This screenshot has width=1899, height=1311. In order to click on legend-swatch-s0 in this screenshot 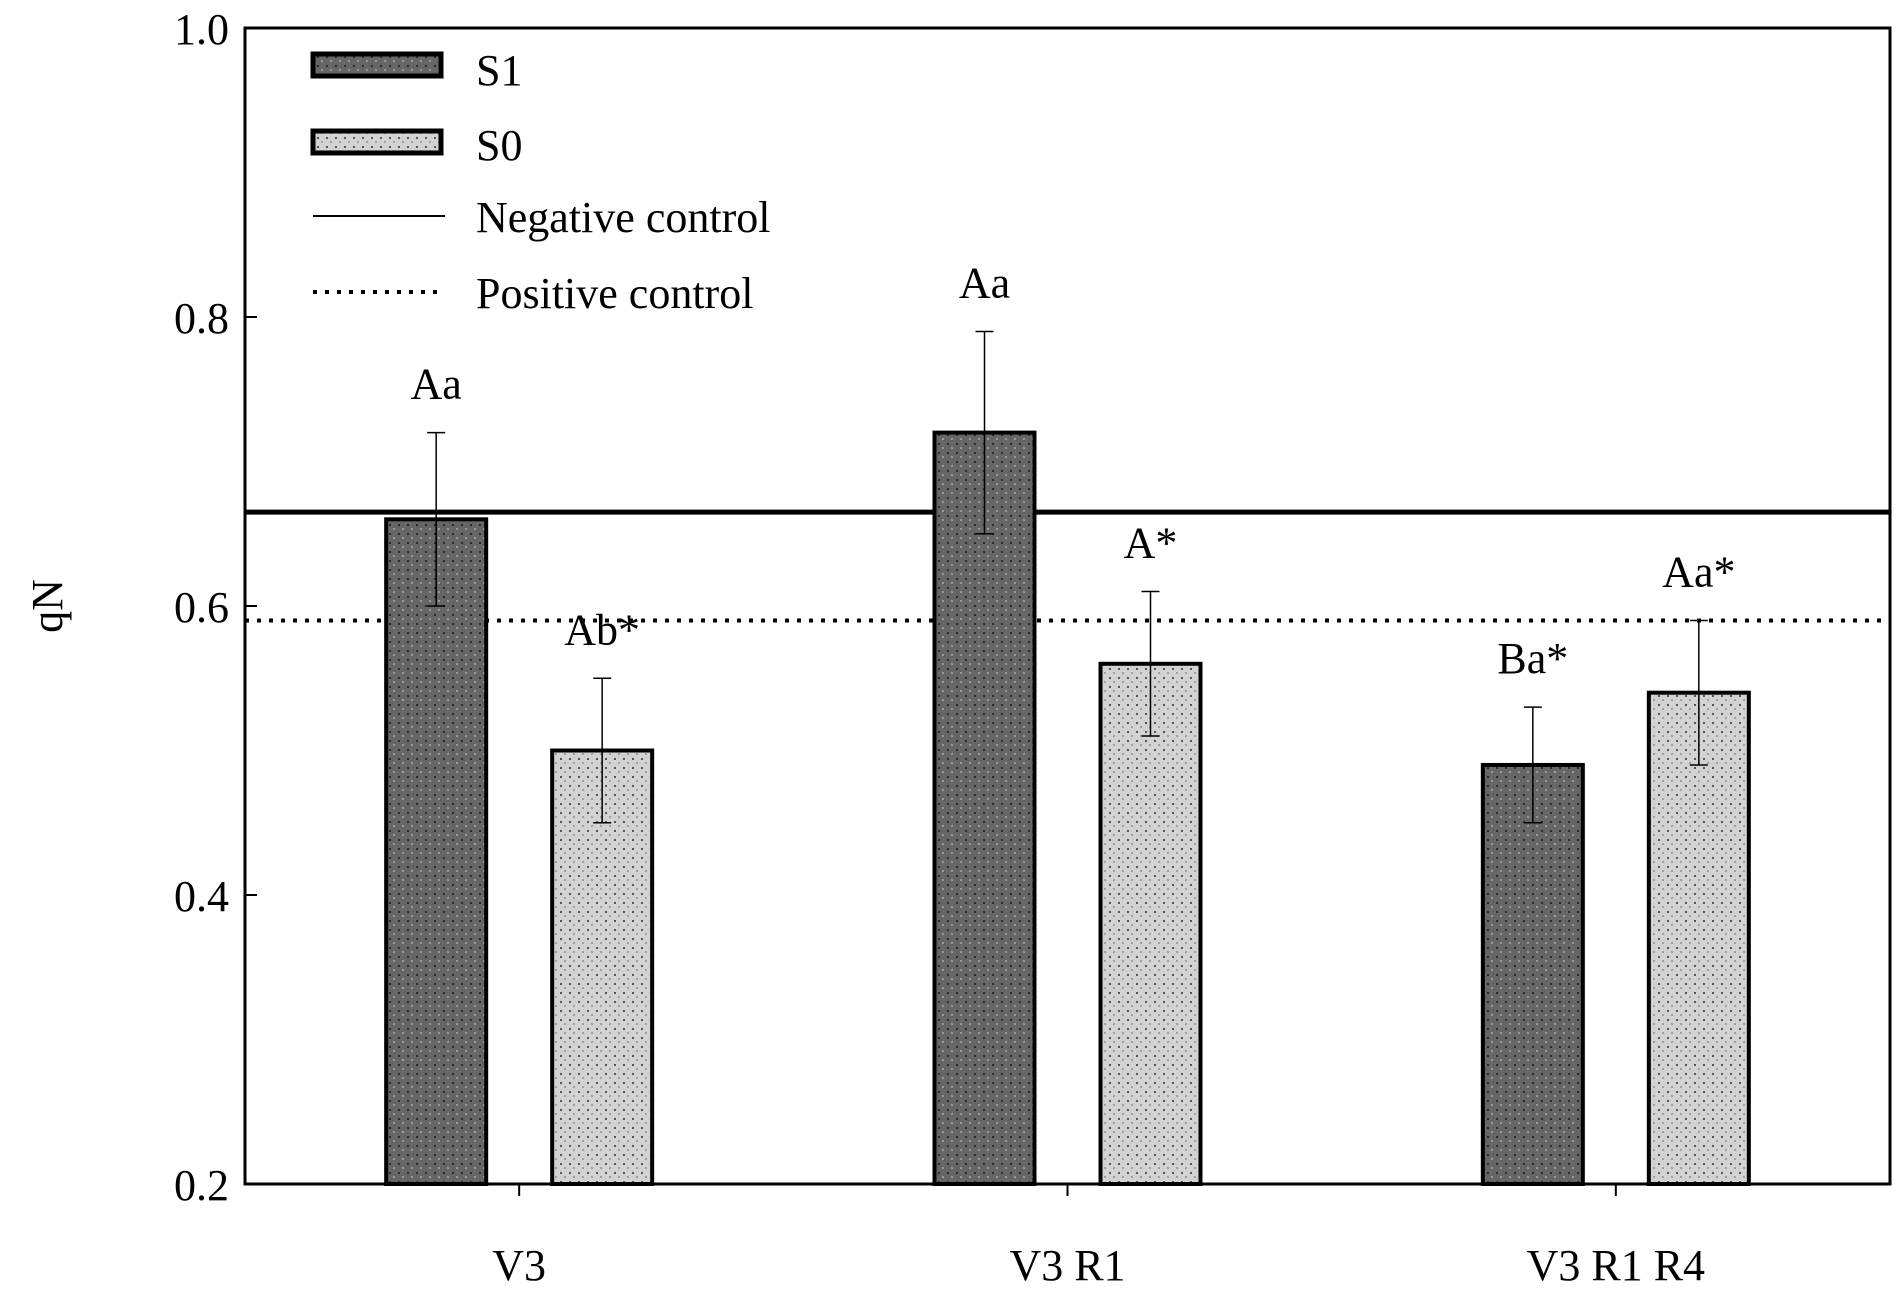, I will do `click(377, 142)`.